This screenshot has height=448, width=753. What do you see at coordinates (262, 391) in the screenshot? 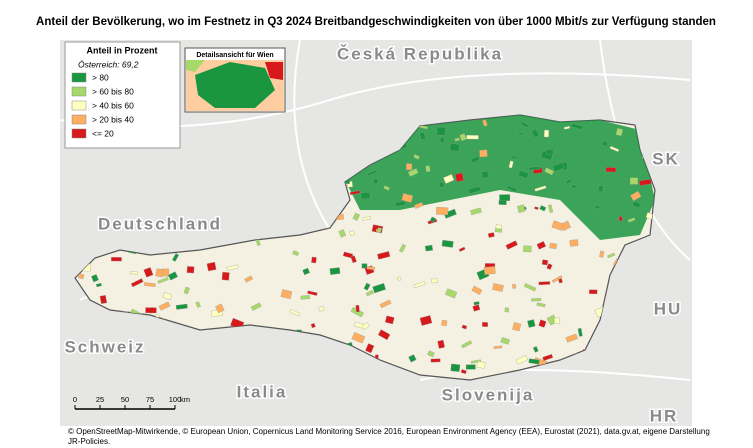
I see `country-label: Italia` at bounding box center [262, 391].